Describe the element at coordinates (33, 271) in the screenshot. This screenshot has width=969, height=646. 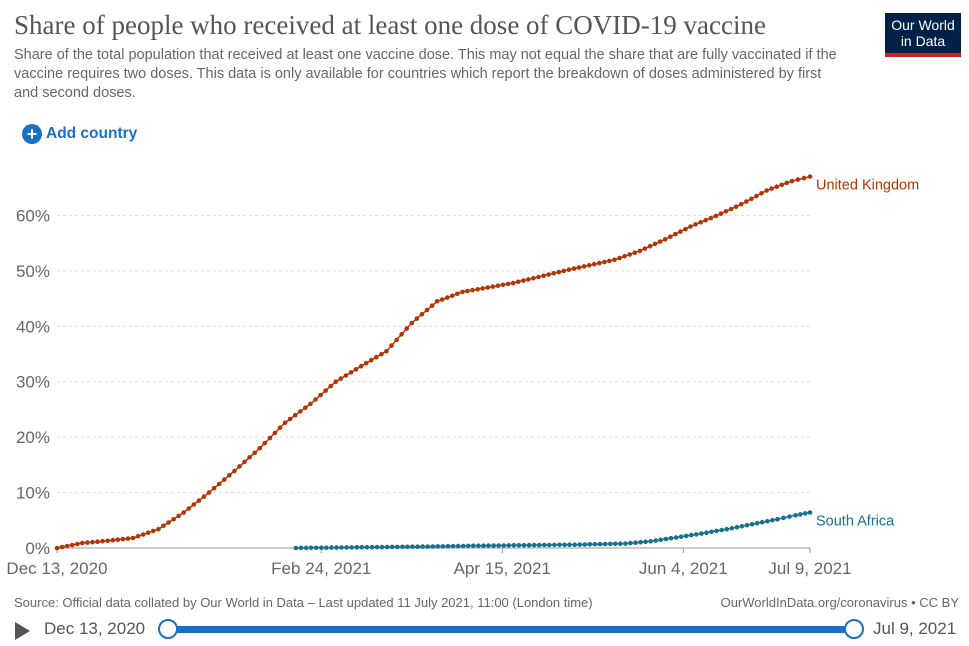
I see `y-tick-label: 50%` at that location.